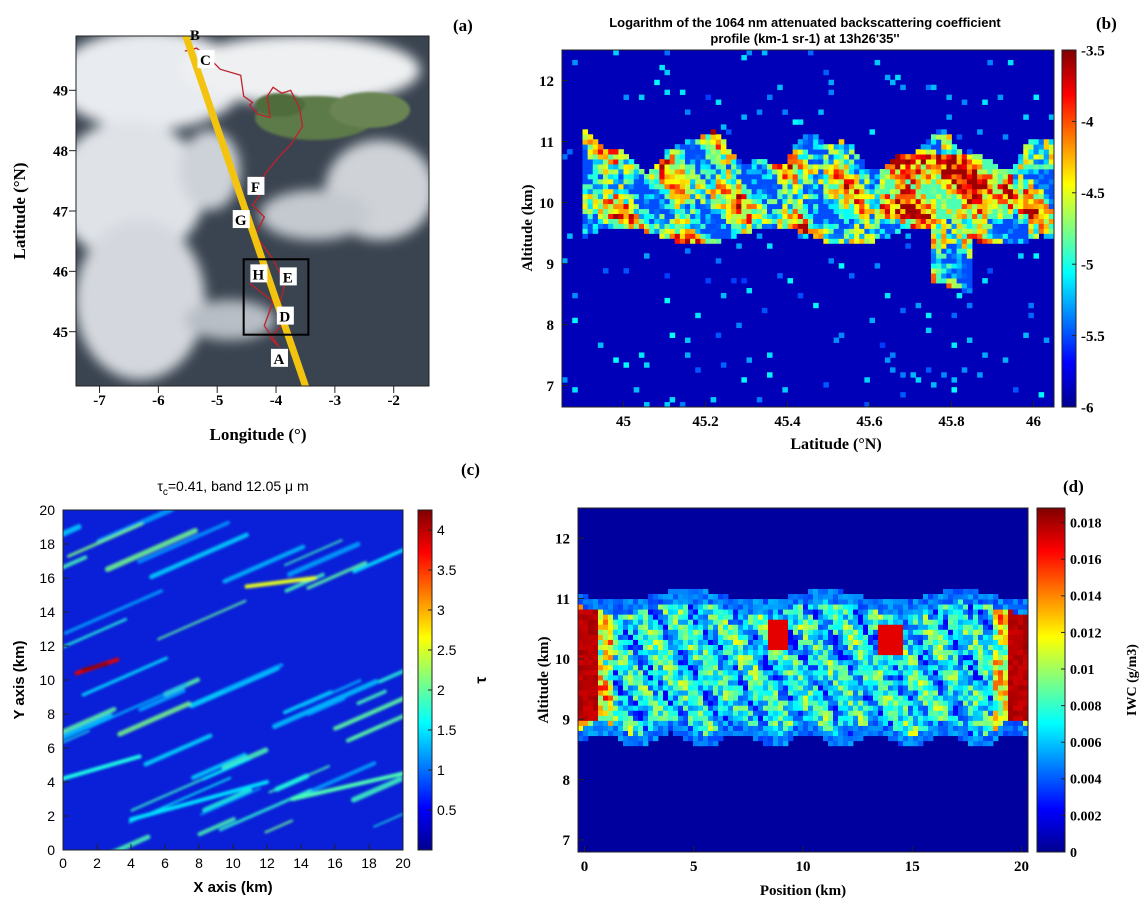  Describe the element at coordinates (241, 219) in the screenshot. I see `map-point-box-g` at that location.